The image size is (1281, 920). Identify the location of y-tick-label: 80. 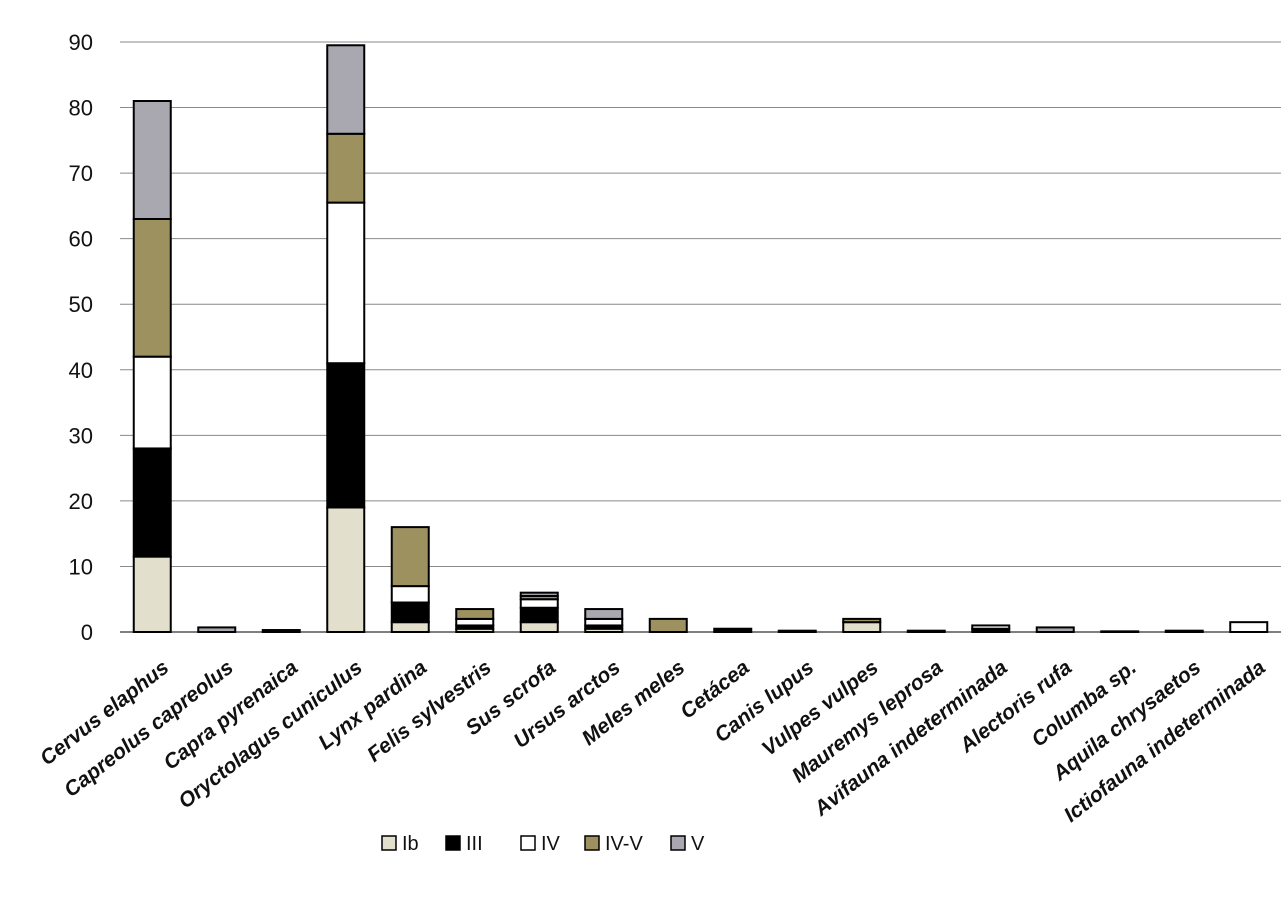
(81, 108).